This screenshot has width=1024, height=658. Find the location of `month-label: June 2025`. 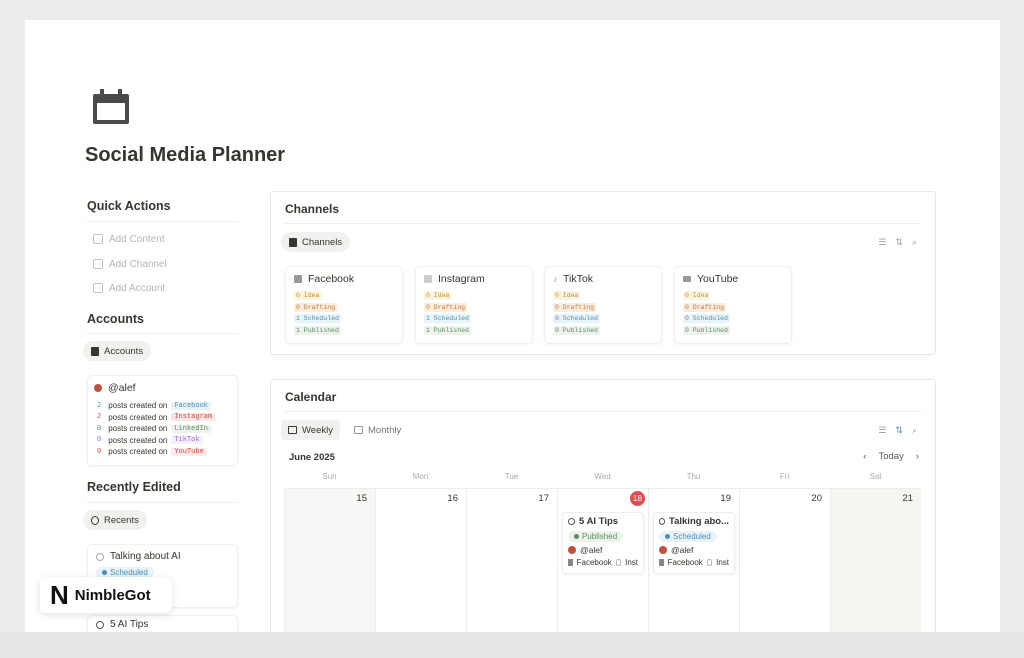

month-label: June 2025 is located at coordinates (312, 457).